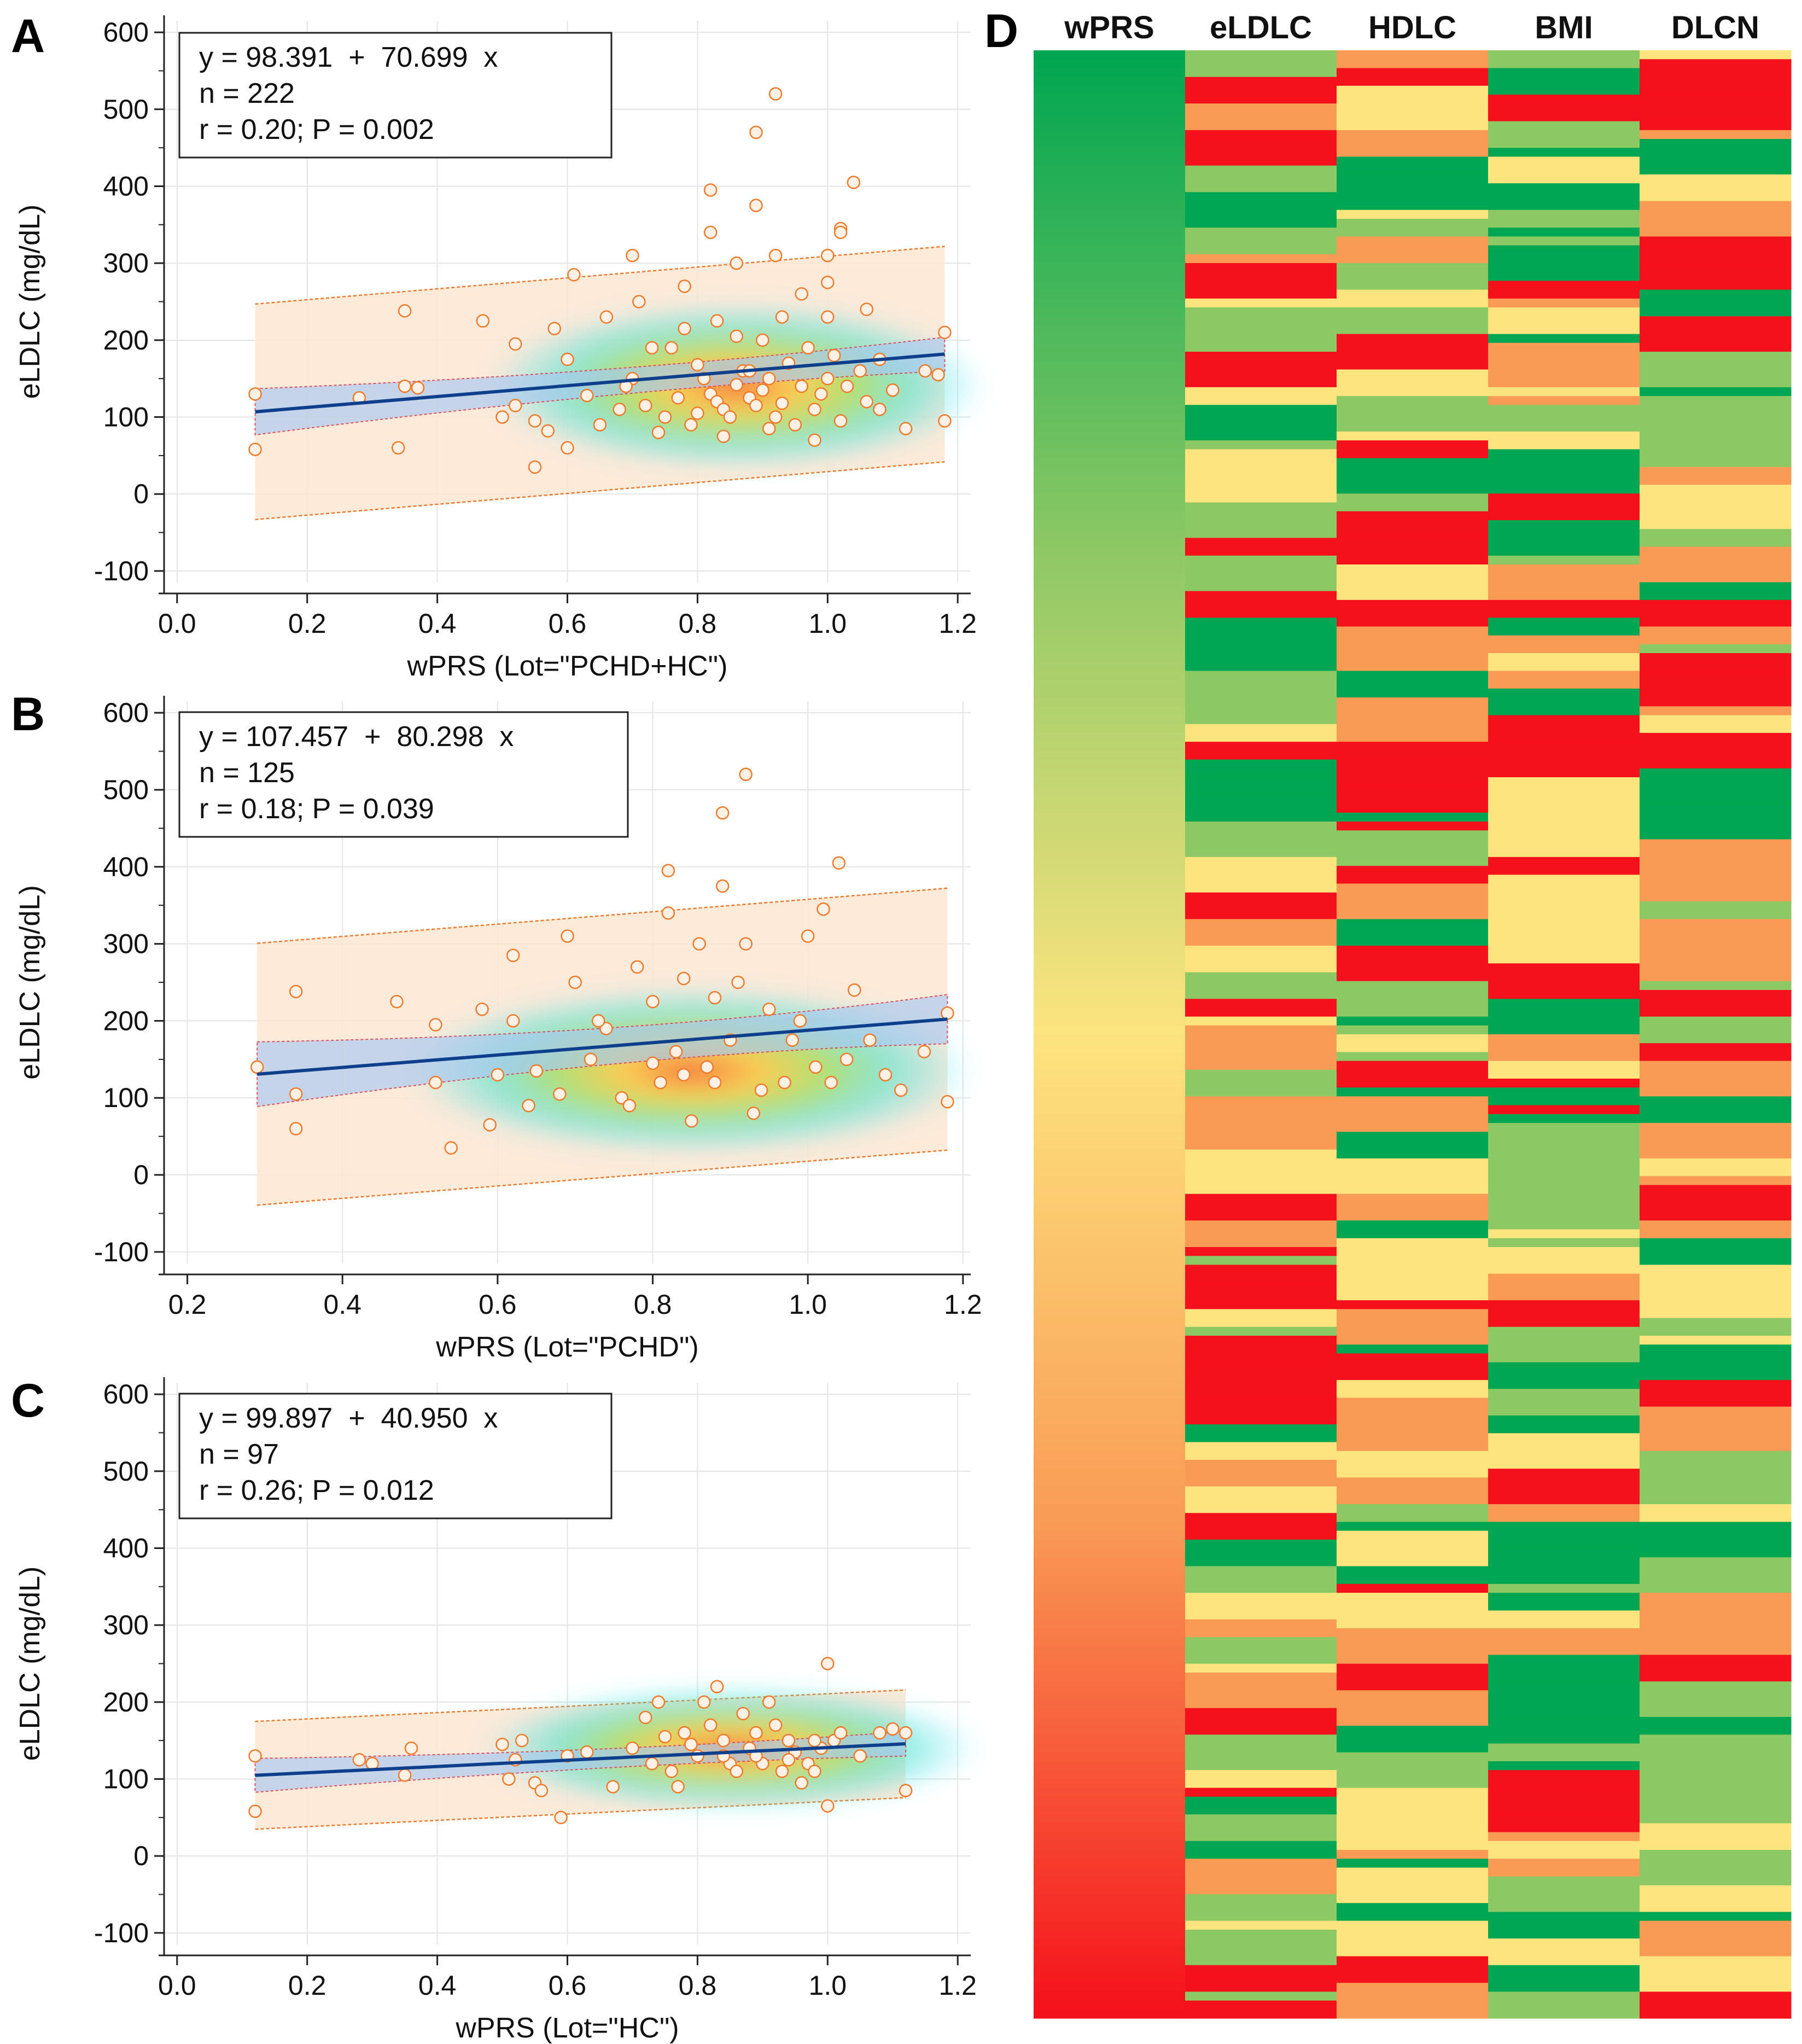  What do you see at coordinates (828, 623) in the screenshot?
I see `x-tick-label: 1.0` at bounding box center [828, 623].